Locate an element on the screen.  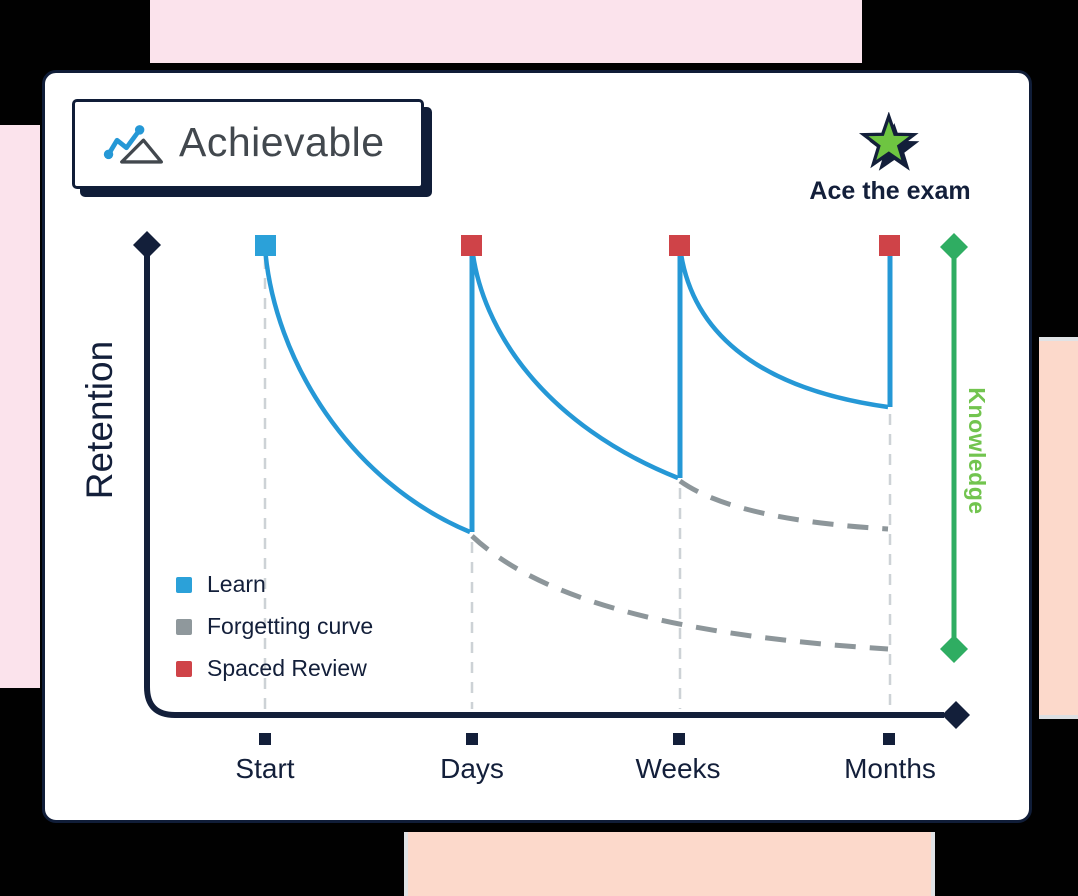
legend-label: Spaced Review is located at coordinates (287, 668).